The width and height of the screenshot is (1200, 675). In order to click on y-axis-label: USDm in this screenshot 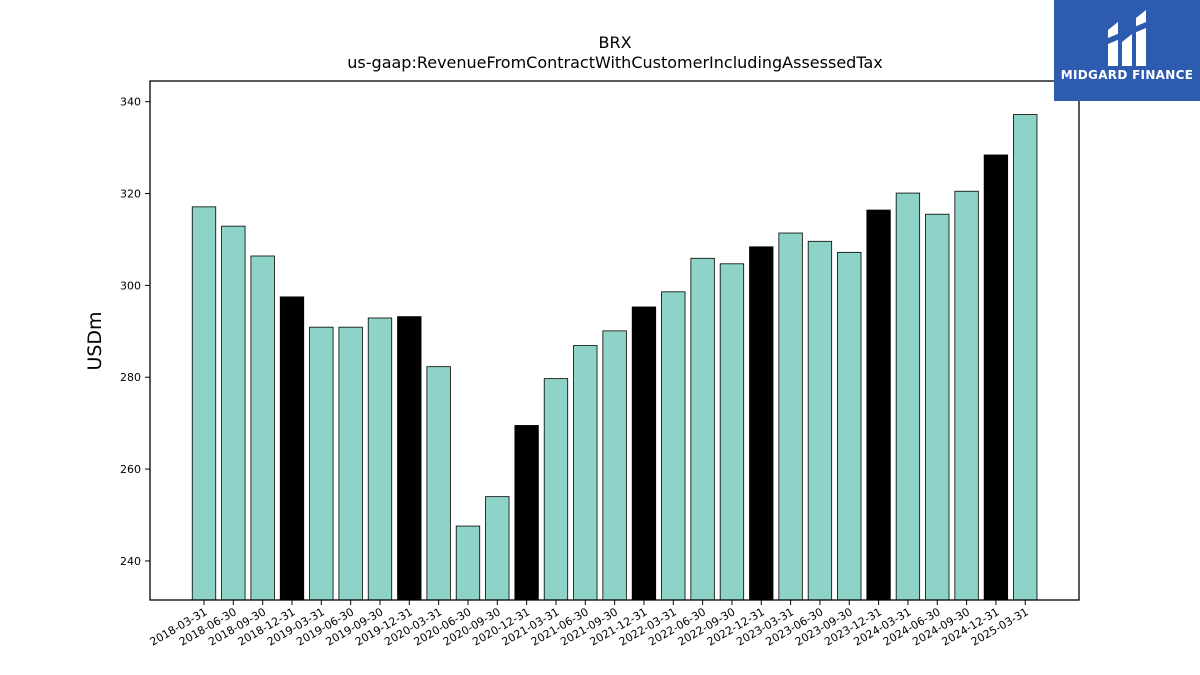, I will do `click(95, 340)`.